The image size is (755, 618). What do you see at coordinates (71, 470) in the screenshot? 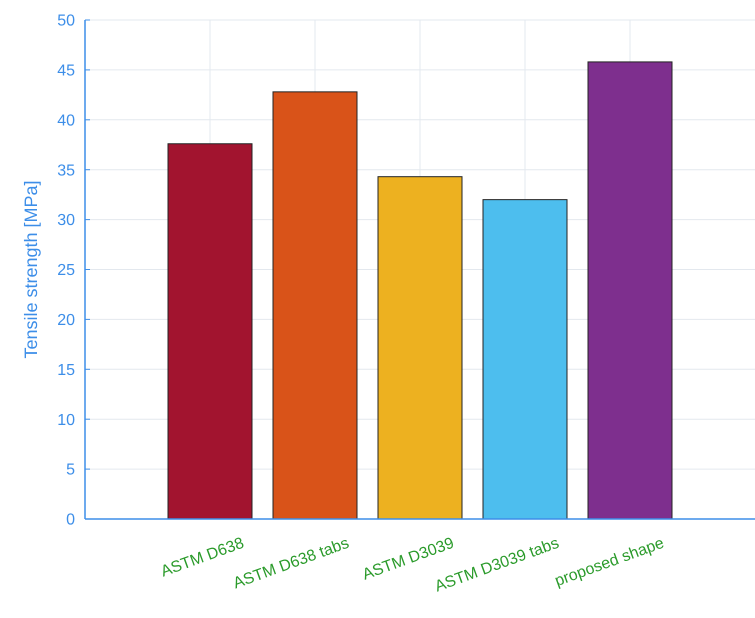
I see `y-tick-label: 5` at bounding box center [71, 470].